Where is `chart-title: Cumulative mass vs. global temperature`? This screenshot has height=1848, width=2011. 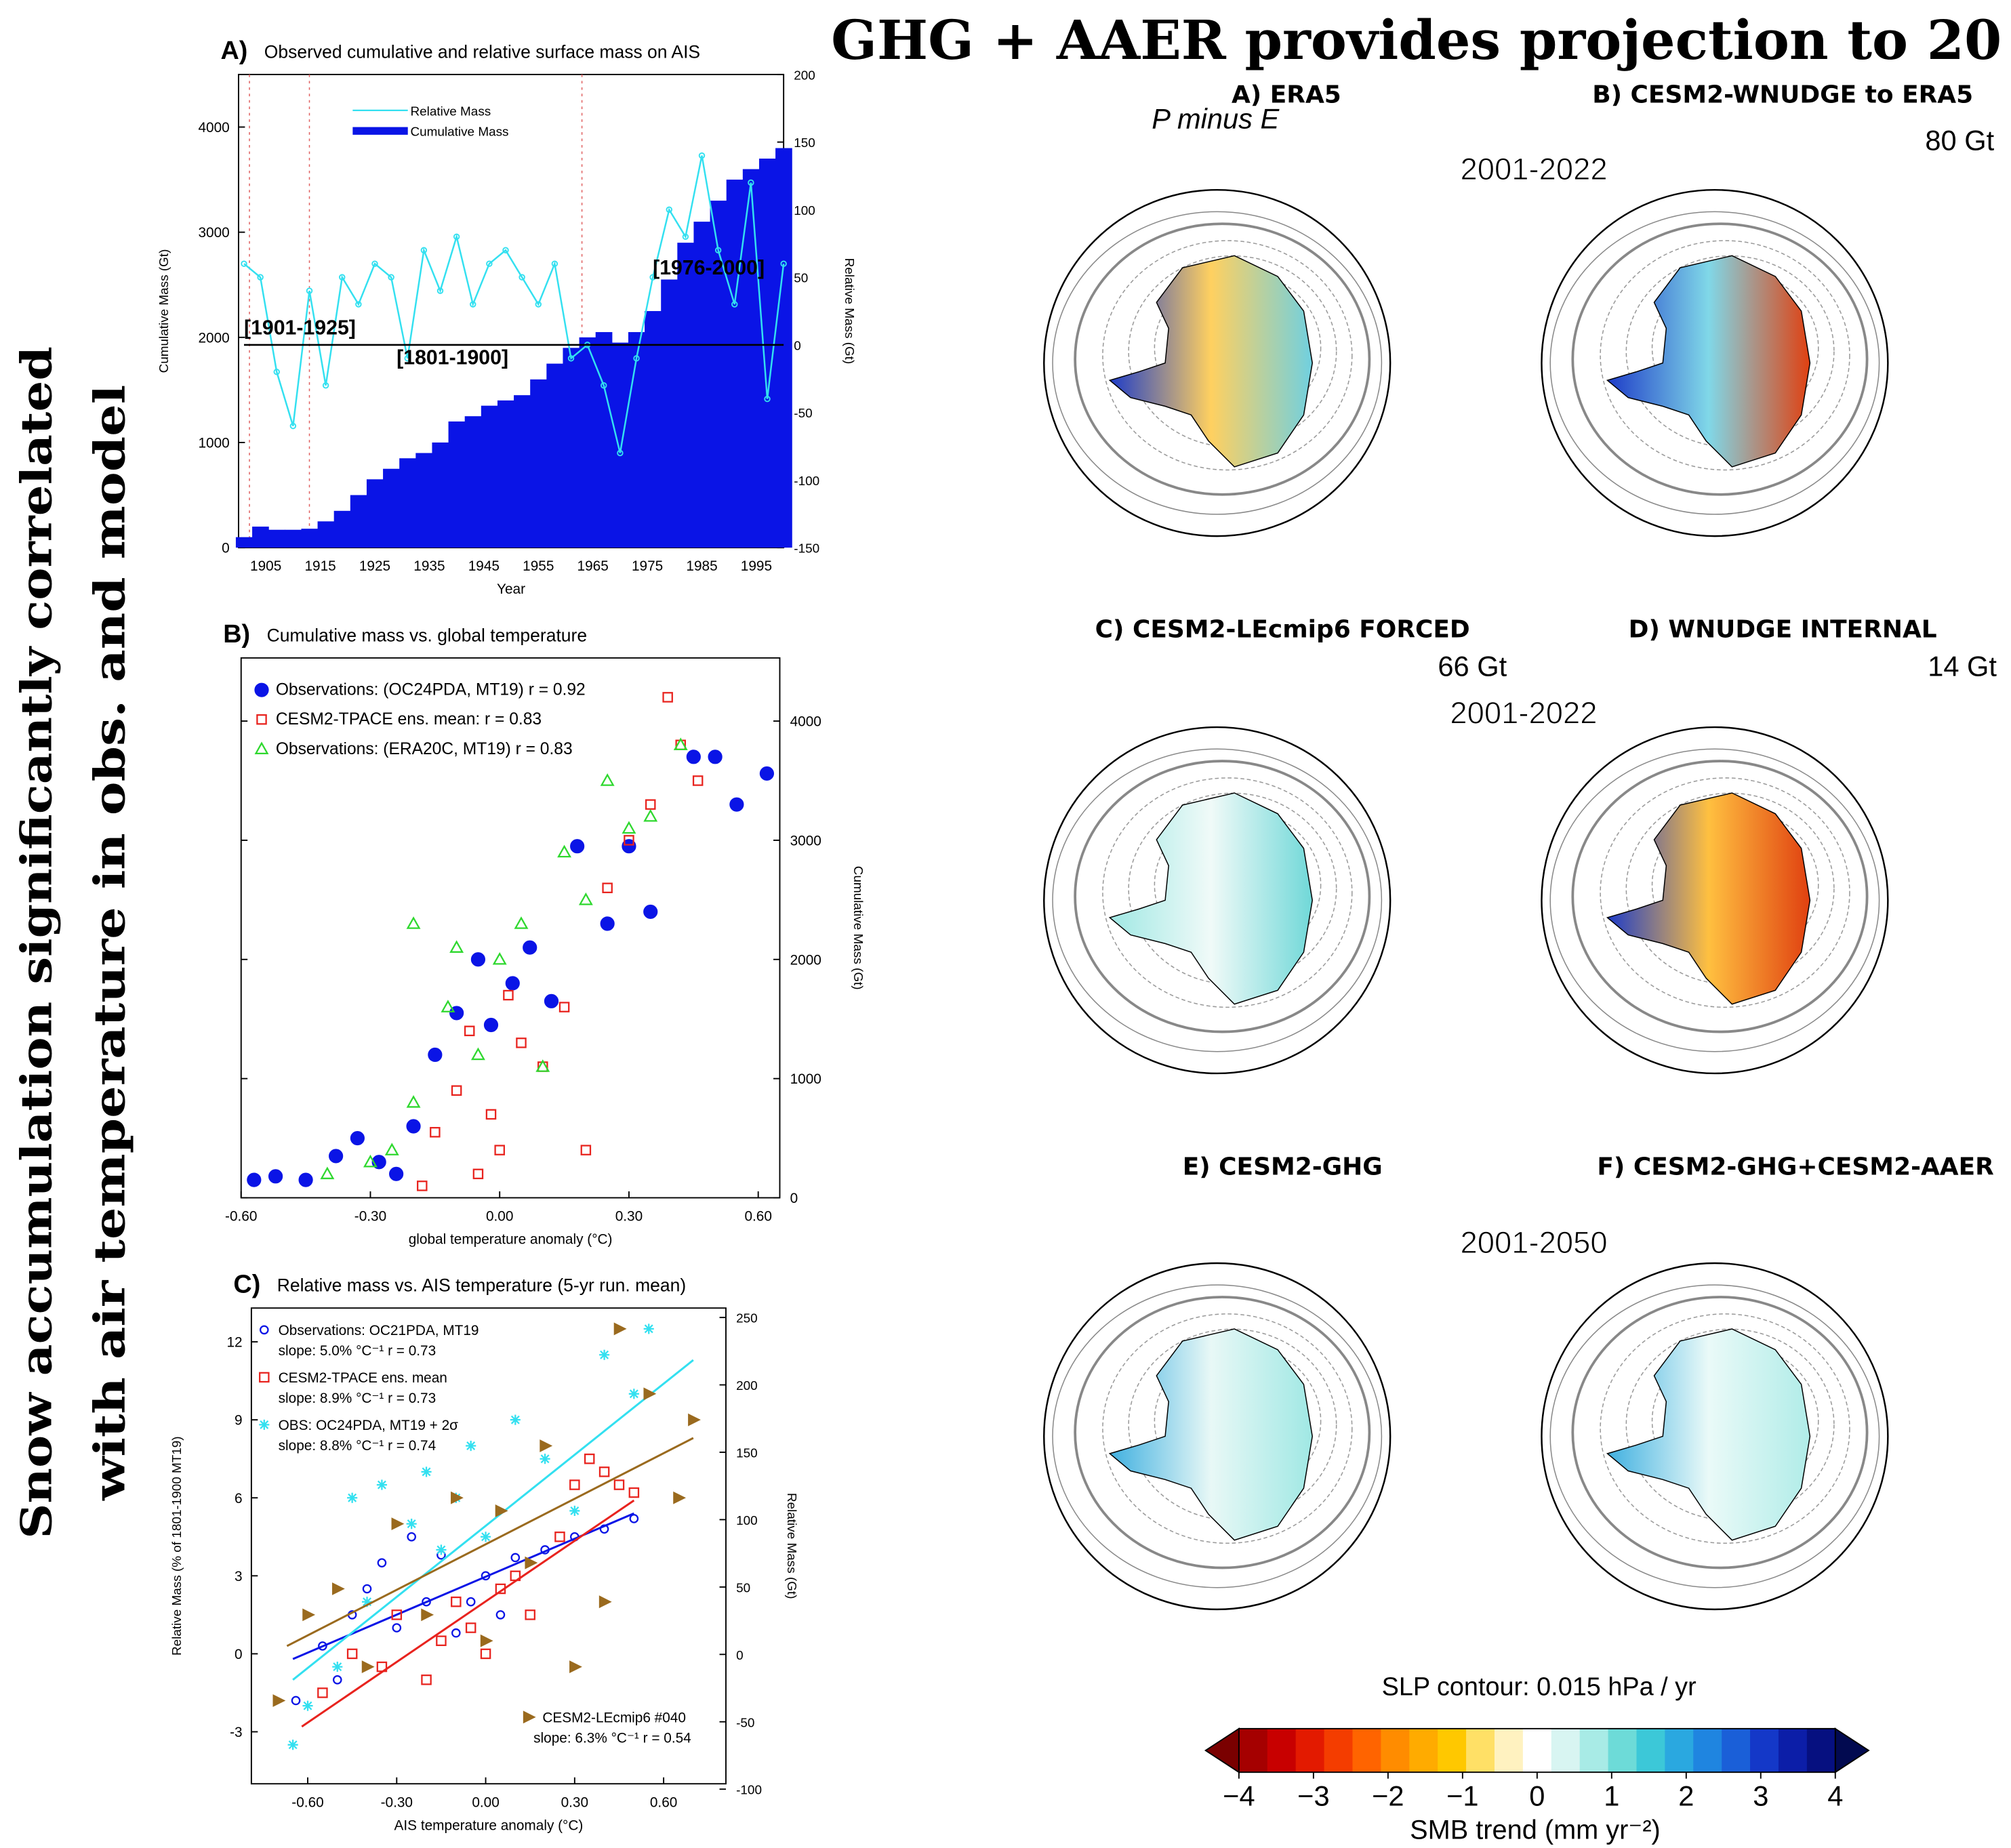 chart-title: Cumulative mass vs. global temperature is located at coordinates (427, 635).